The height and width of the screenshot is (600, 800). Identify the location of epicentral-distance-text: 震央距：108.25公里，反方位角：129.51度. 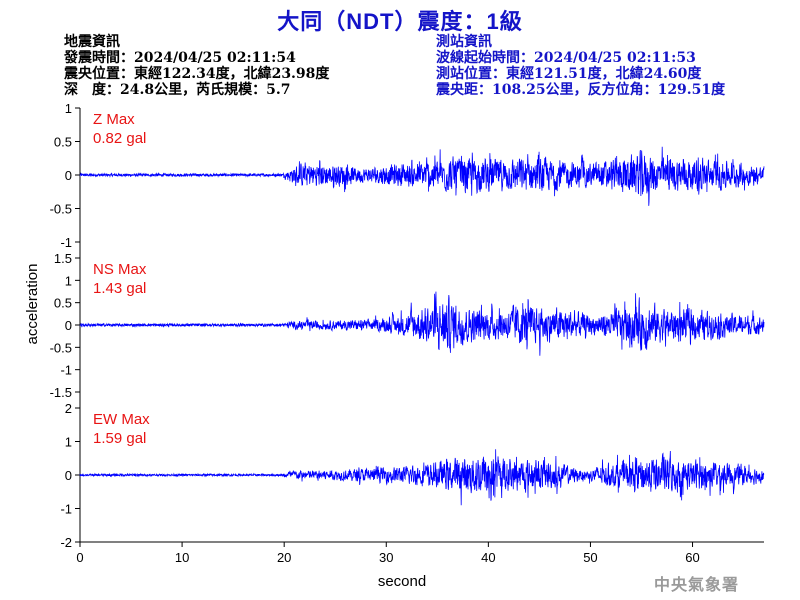
(581, 90).